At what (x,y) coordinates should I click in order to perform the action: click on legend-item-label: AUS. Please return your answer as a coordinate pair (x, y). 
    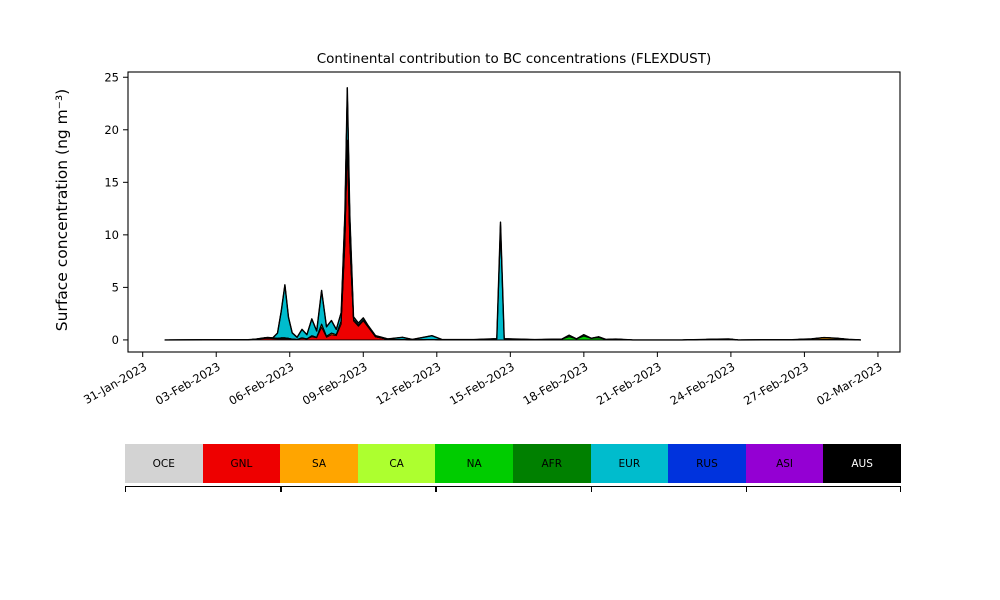
    Looking at the image, I should click on (862, 463).